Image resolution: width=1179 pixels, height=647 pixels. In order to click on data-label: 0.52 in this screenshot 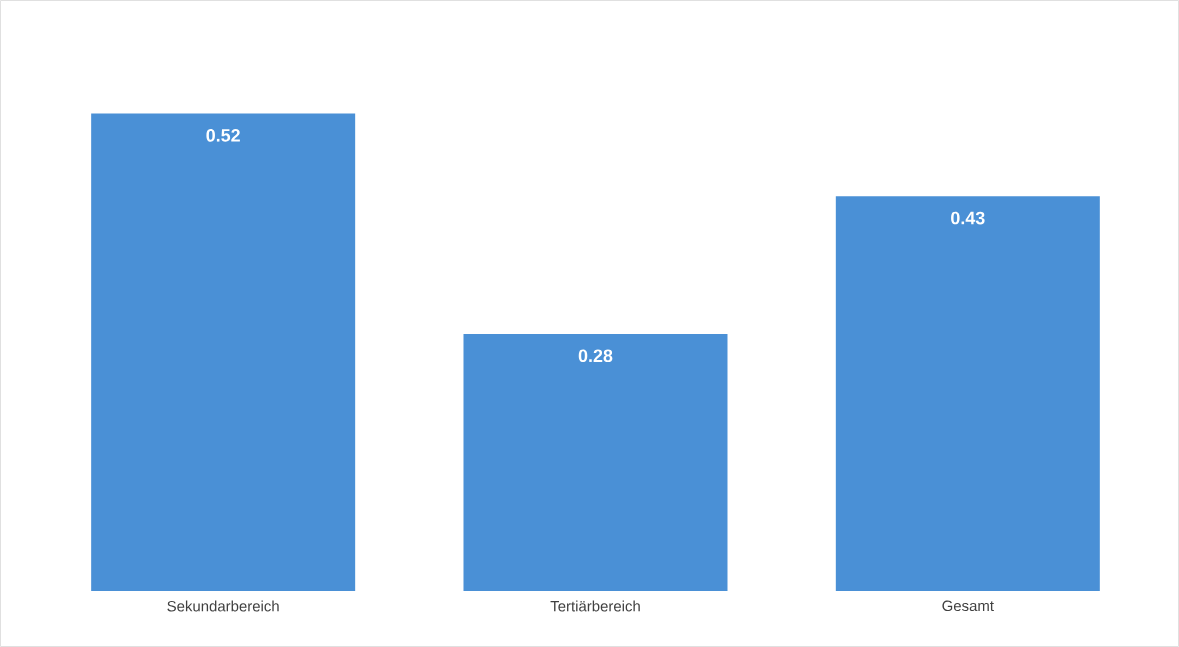, I will do `click(223, 135)`.